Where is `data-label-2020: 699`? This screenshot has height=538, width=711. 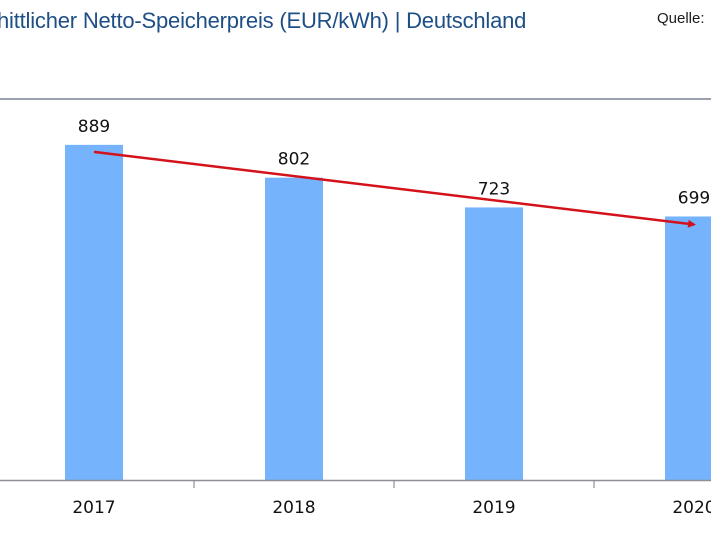
data-label-2020: 699 is located at coordinates (694, 198).